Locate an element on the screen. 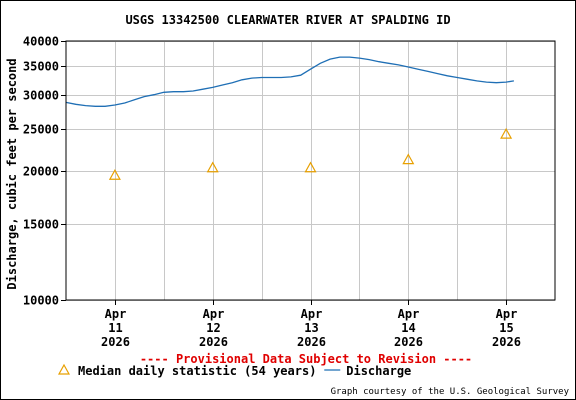  y-tick-label: 20000 is located at coordinates (41, 172).